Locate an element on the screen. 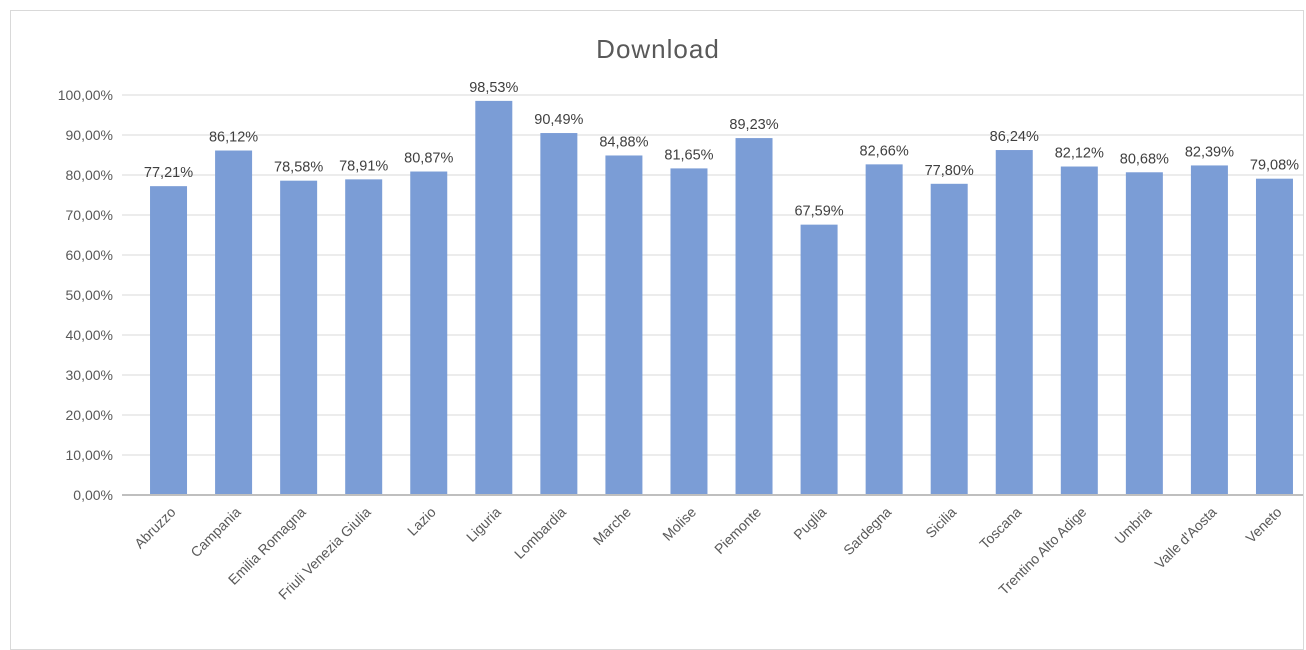  x-category-label: Campania is located at coordinates (215, 532).